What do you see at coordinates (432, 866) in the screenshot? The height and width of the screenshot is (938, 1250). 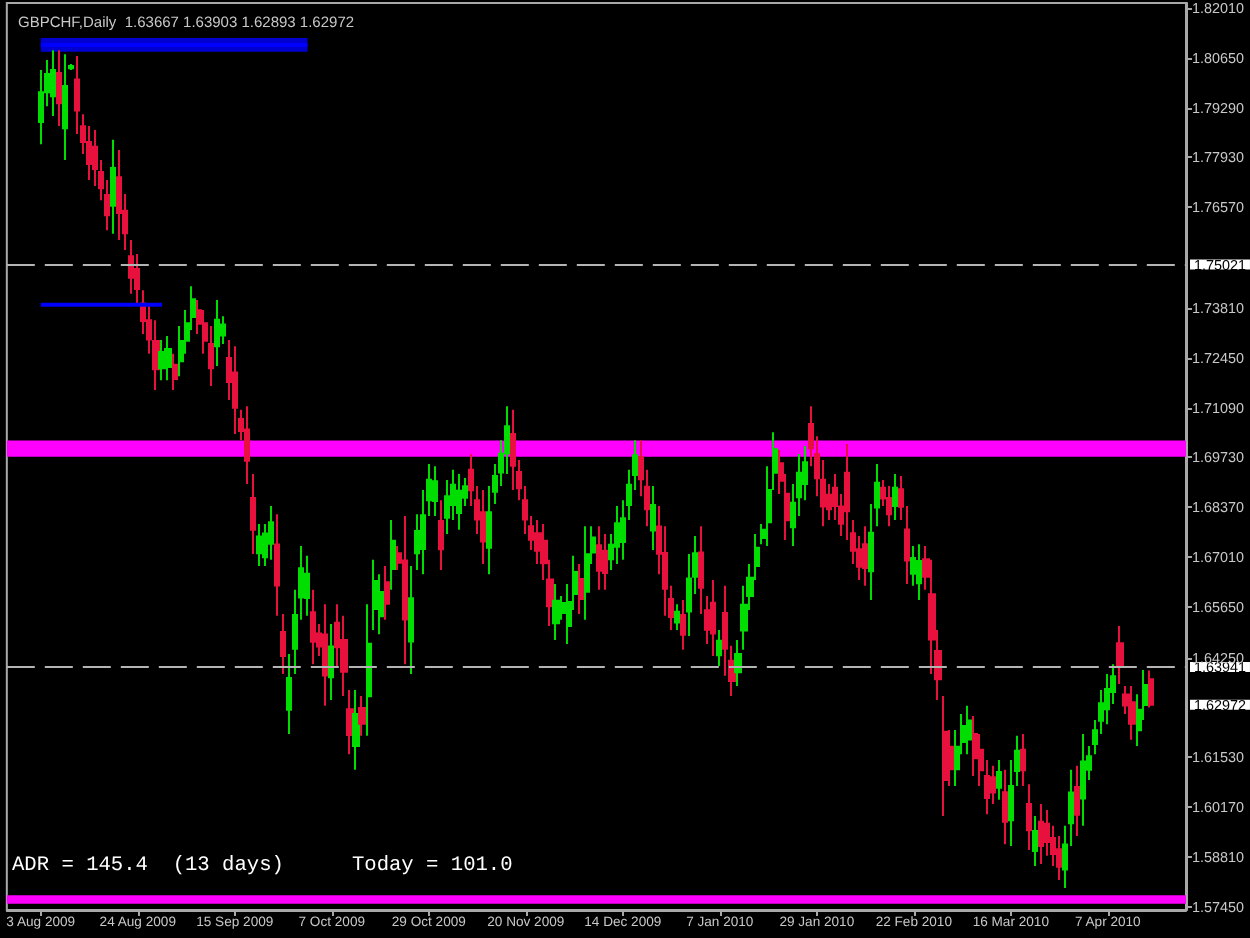 I see `annotation: Today = 101.0` at bounding box center [432, 866].